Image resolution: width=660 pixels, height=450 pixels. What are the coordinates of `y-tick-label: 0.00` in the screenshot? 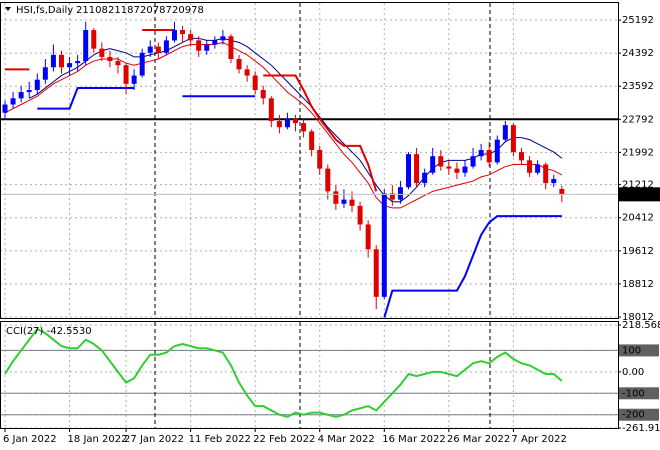 It's located at (633, 372).